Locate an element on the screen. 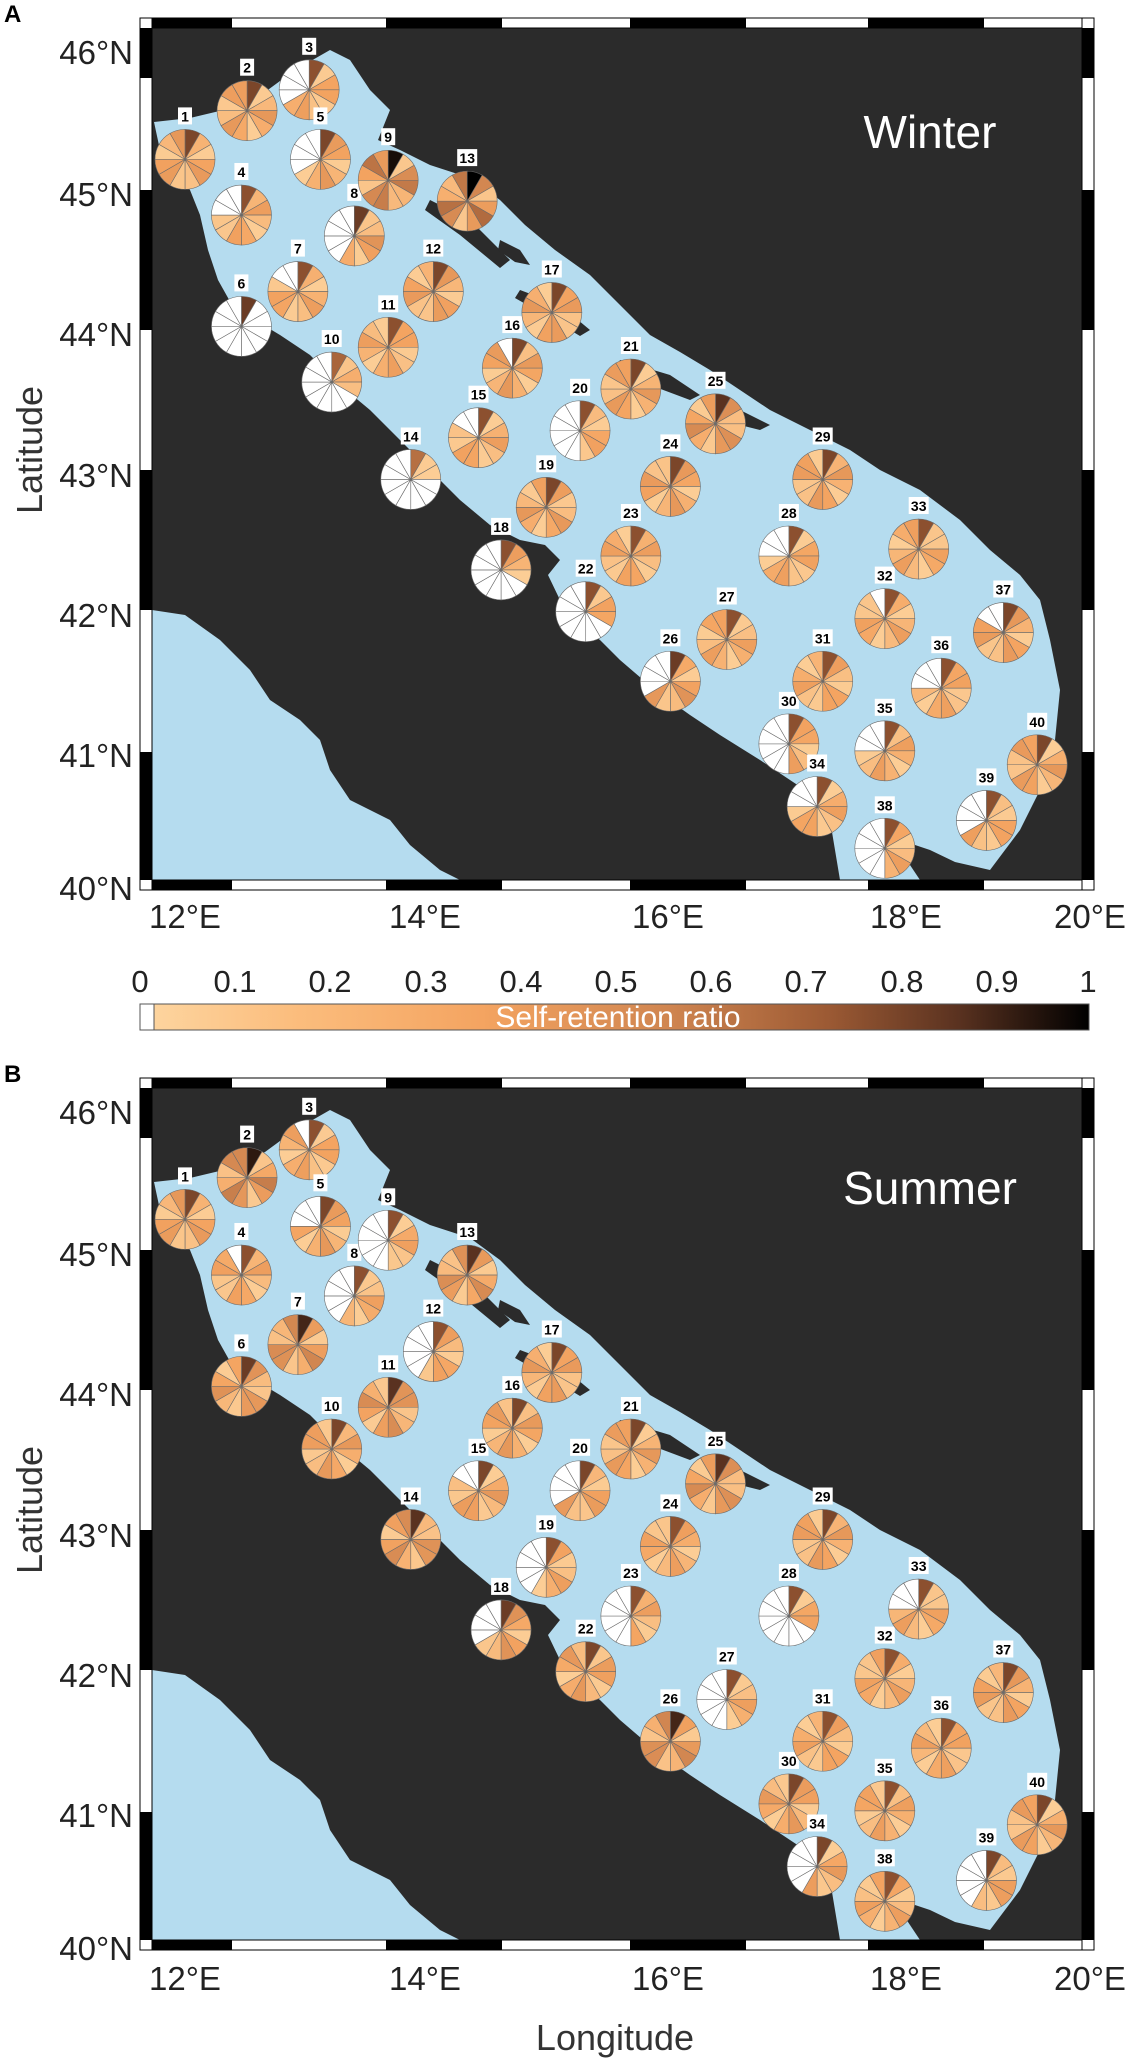  season-label-a: Winter is located at coordinates (930, 132).